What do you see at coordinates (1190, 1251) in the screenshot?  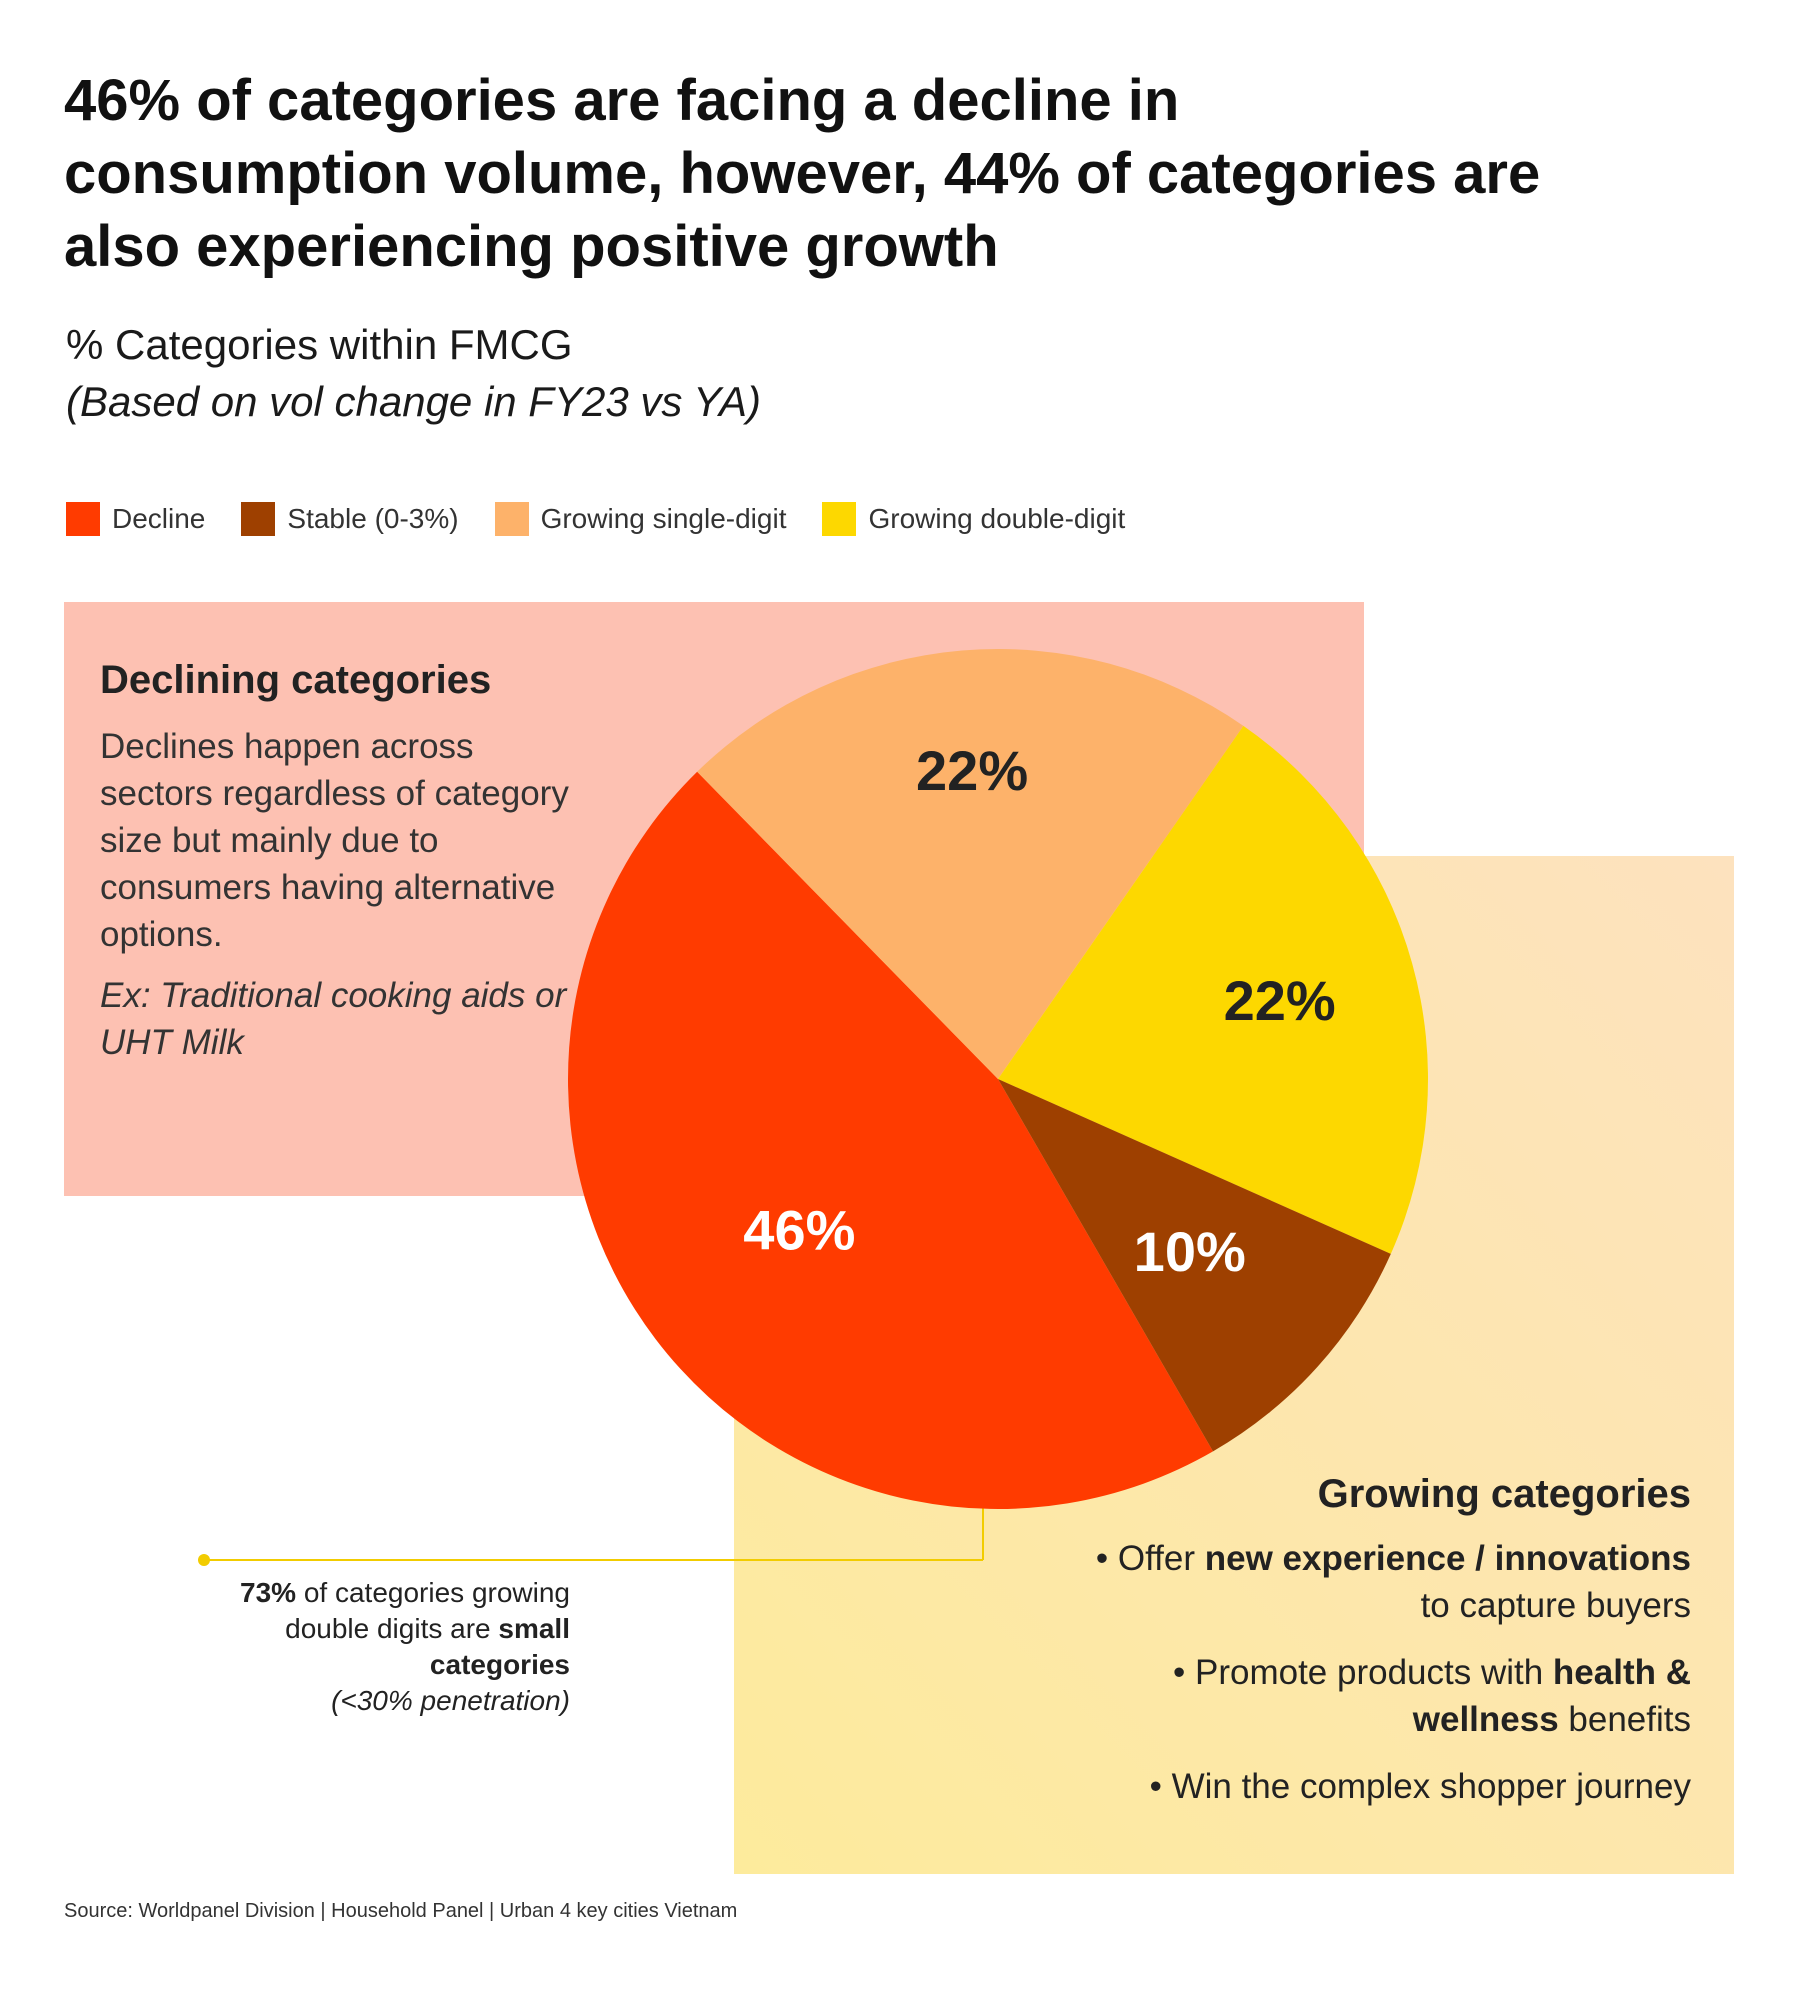 I see `pie-label-stable-0-3: 10%` at bounding box center [1190, 1251].